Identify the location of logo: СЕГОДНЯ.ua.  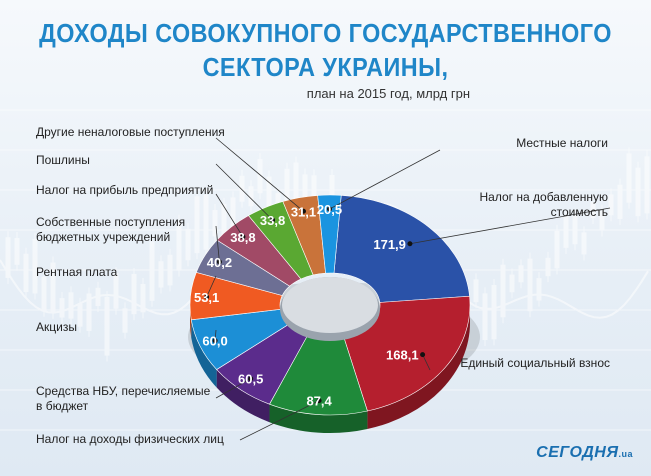
(584, 453).